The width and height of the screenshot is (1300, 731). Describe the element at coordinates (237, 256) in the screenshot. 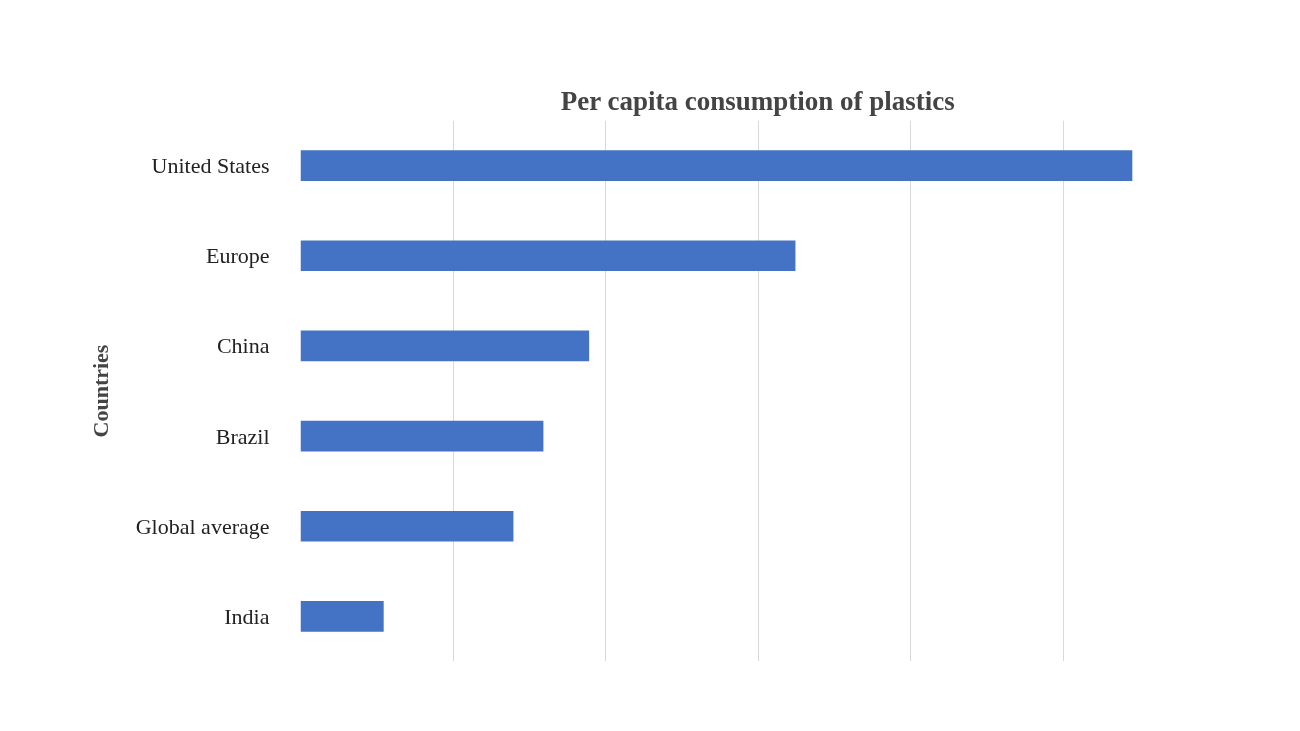

I see `y-tick-label: Europe` at that location.